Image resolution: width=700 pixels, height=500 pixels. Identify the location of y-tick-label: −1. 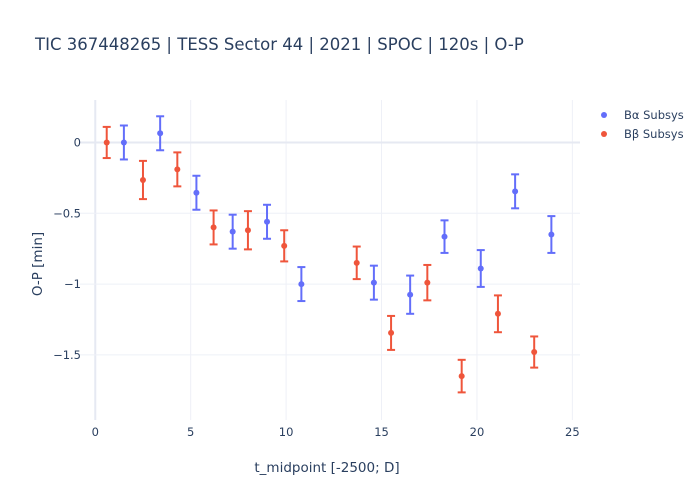
(72, 284).